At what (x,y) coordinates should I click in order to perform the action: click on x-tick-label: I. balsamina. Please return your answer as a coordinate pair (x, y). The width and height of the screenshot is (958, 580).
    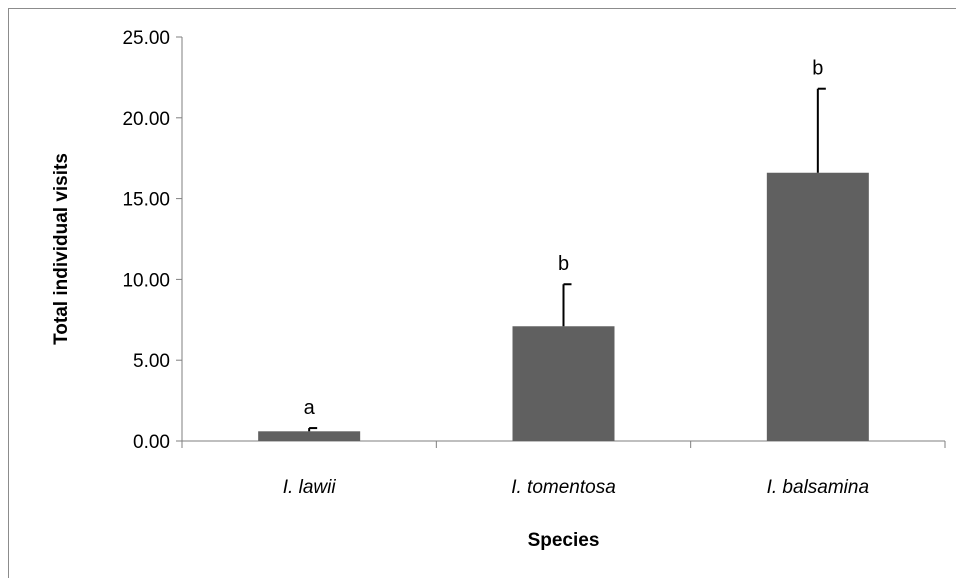
    Looking at the image, I should click on (818, 487).